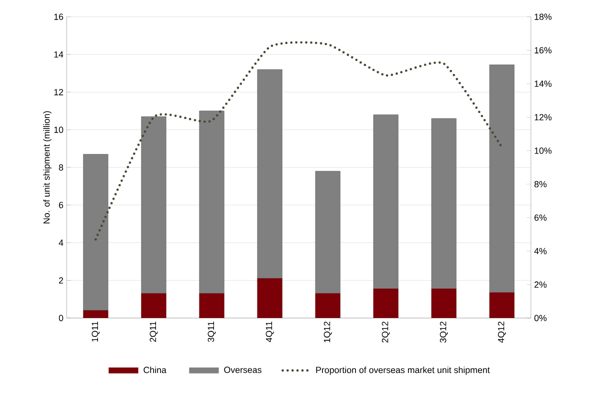 The height and width of the screenshot is (404, 604). I want to click on y2-tick-label: 16%, so click(543, 50).